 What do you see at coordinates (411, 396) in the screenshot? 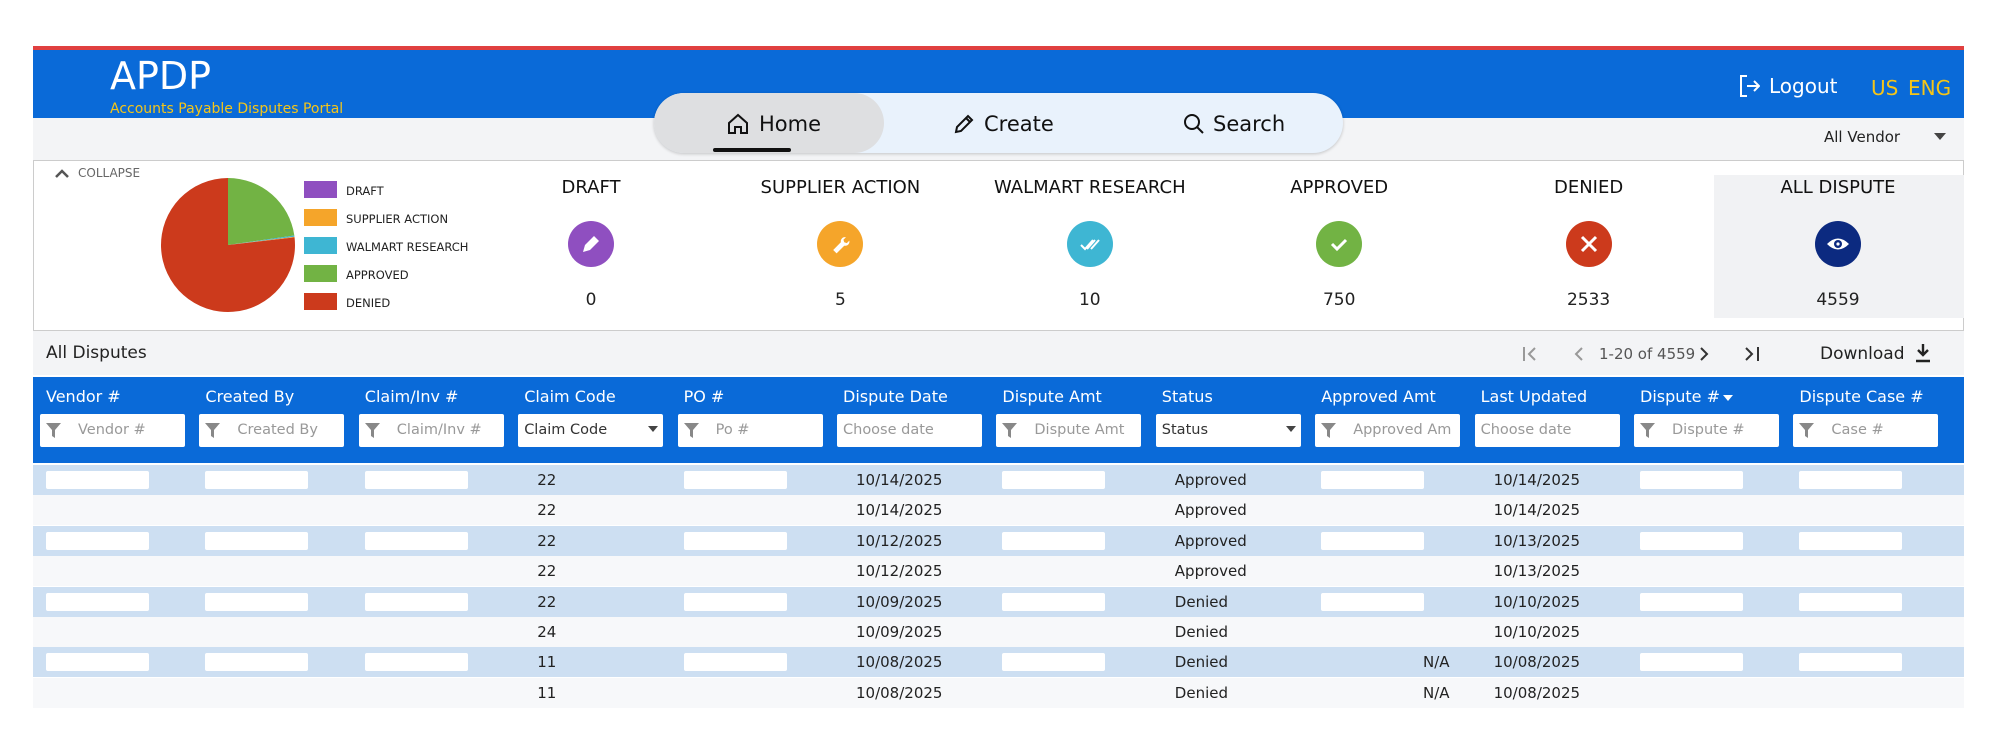
I see `column-header: Claim/Inv #` at bounding box center [411, 396].